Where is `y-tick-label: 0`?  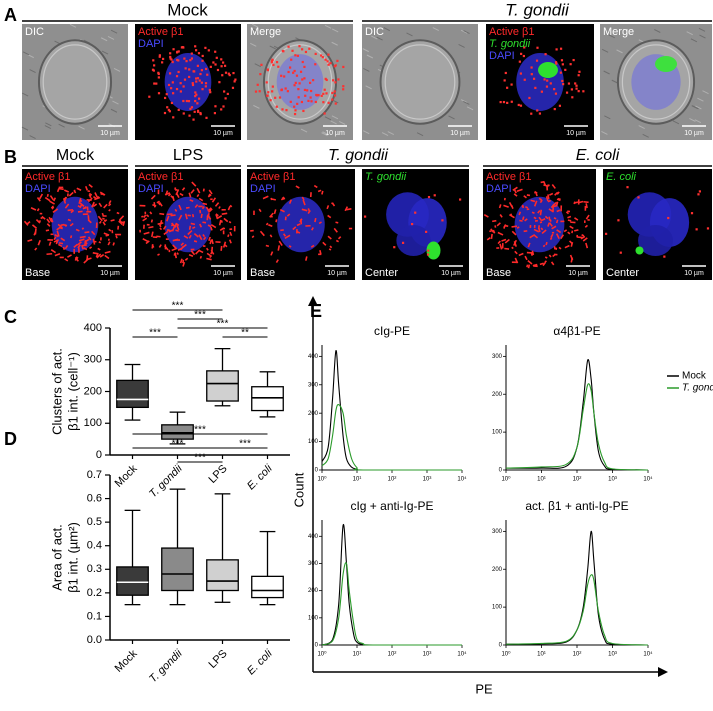 y-tick-label: 0 is located at coordinates (99, 455).